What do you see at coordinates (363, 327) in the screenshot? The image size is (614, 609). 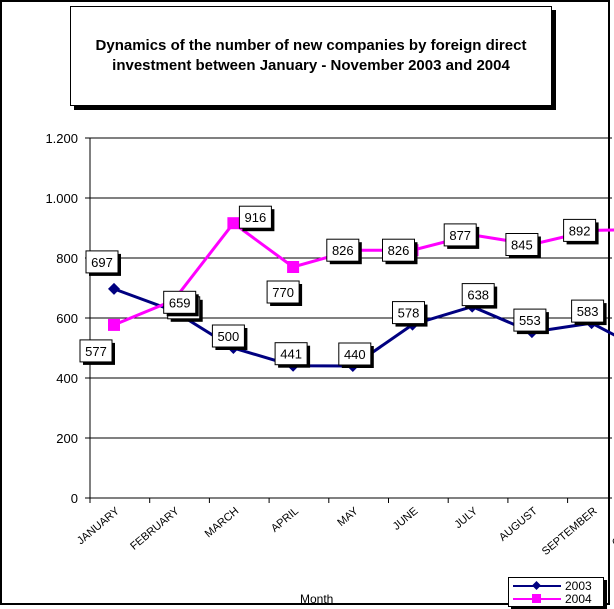 I see `series-line-2003` at bounding box center [363, 327].